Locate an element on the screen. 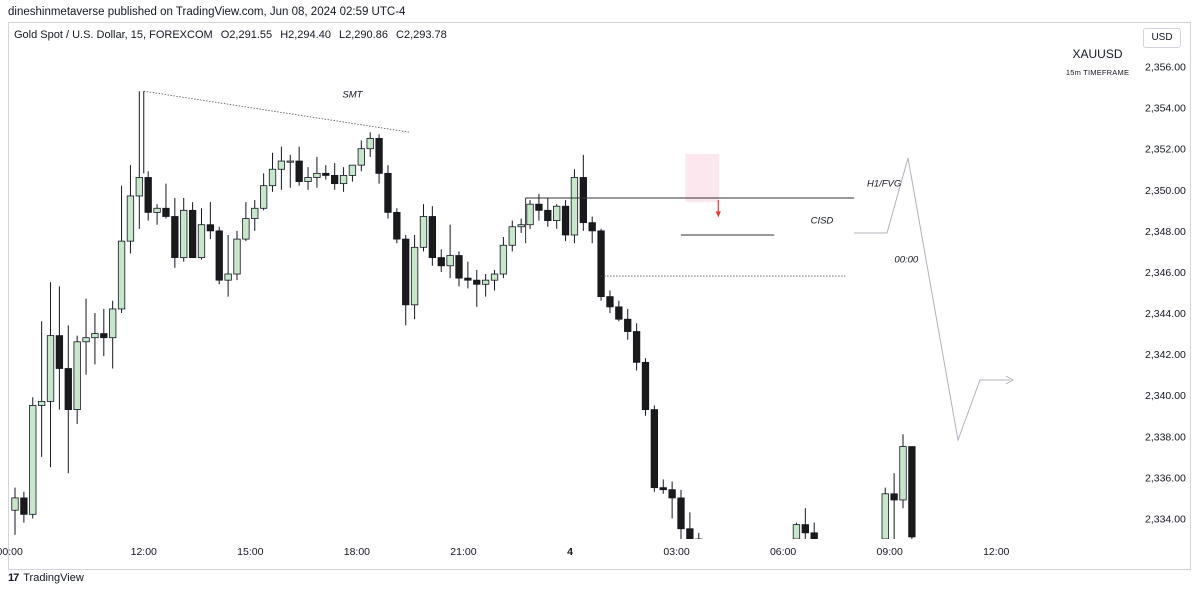 This screenshot has height=592, width=1200. projection-path is located at coordinates (932, 299).